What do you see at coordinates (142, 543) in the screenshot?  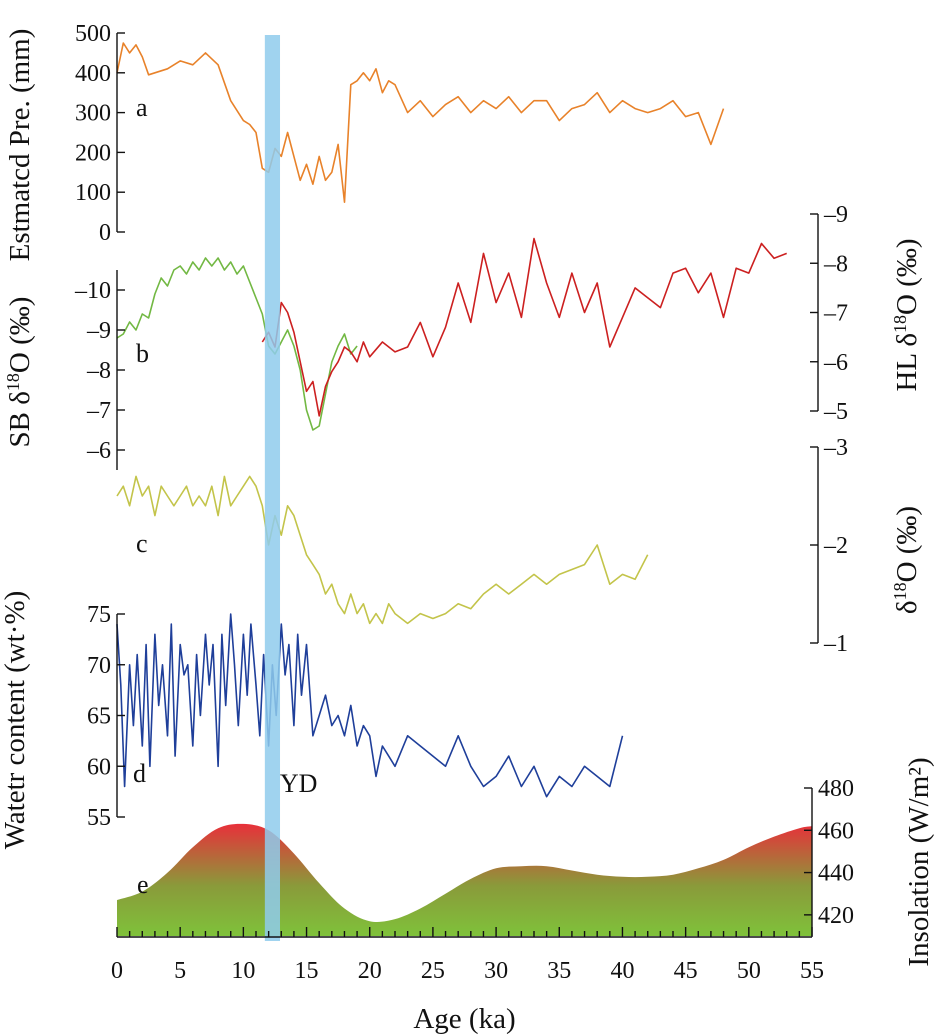 I see `panel-label-c: c` at bounding box center [142, 543].